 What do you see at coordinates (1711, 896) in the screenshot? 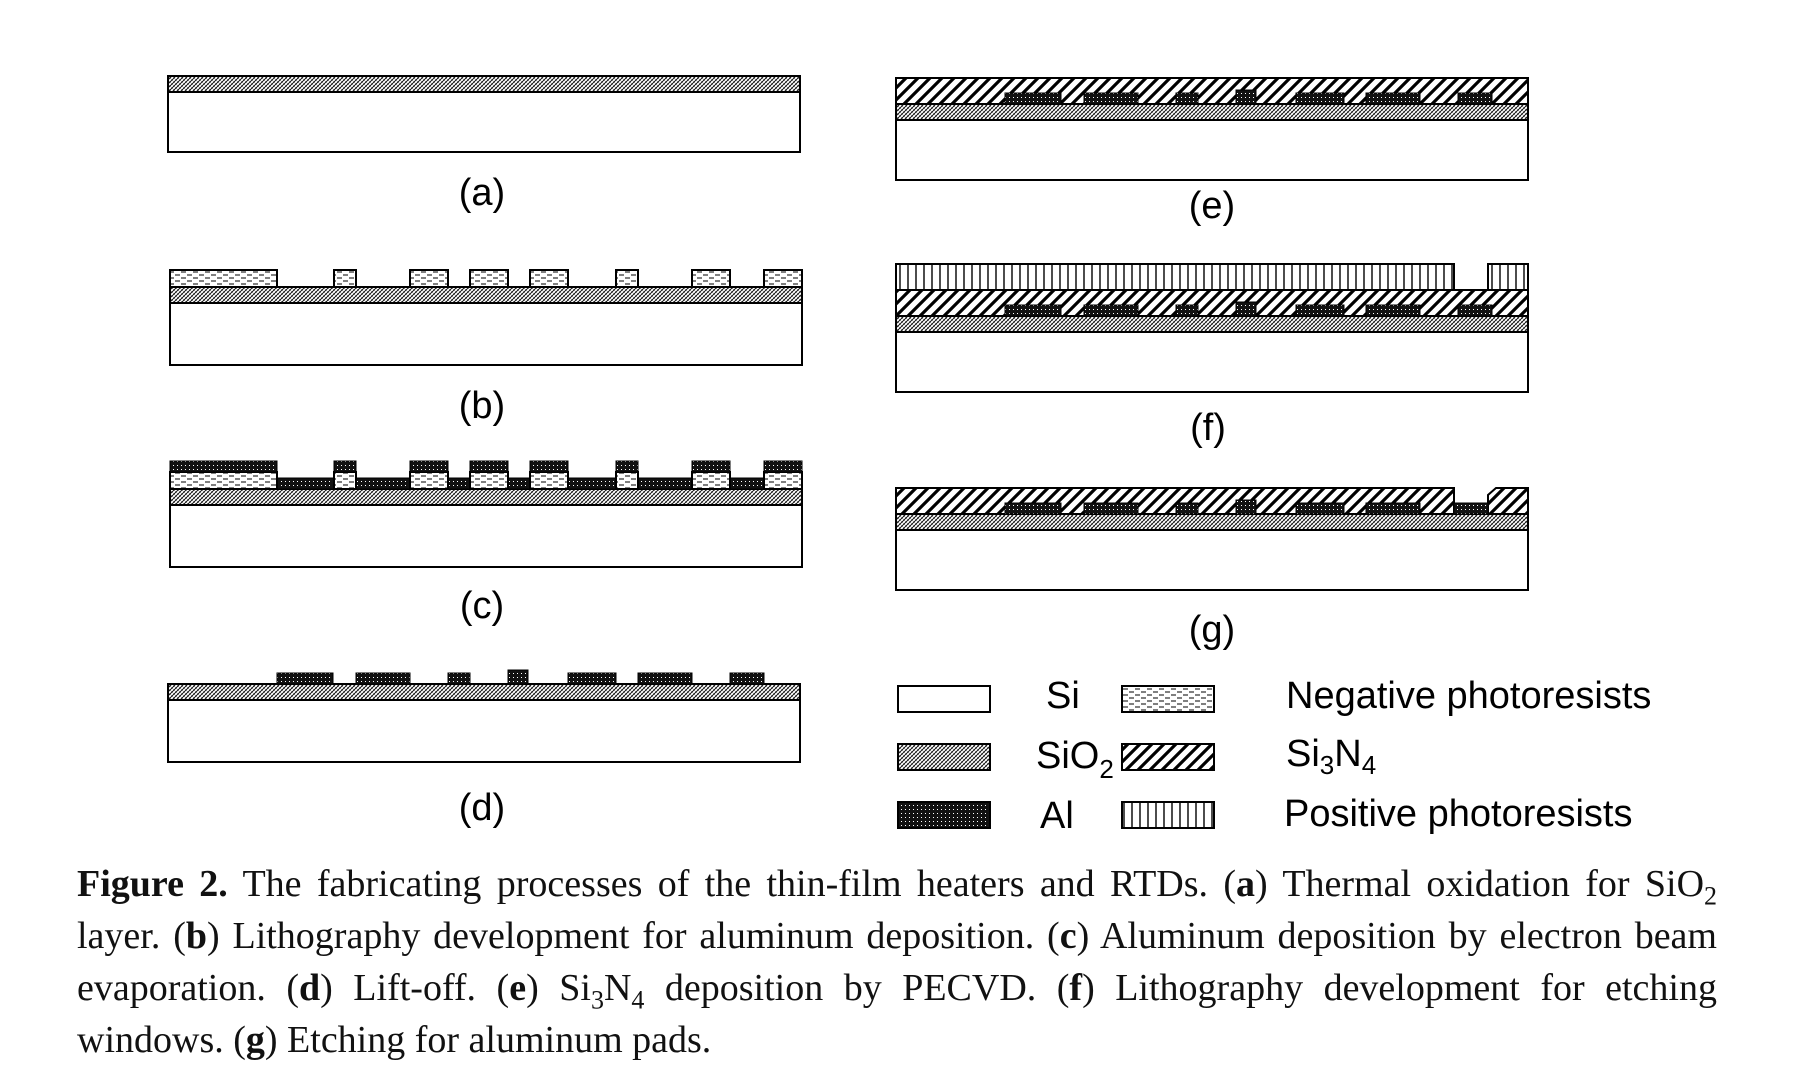
I see `caption-subscript: 2` at bounding box center [1711, 896].